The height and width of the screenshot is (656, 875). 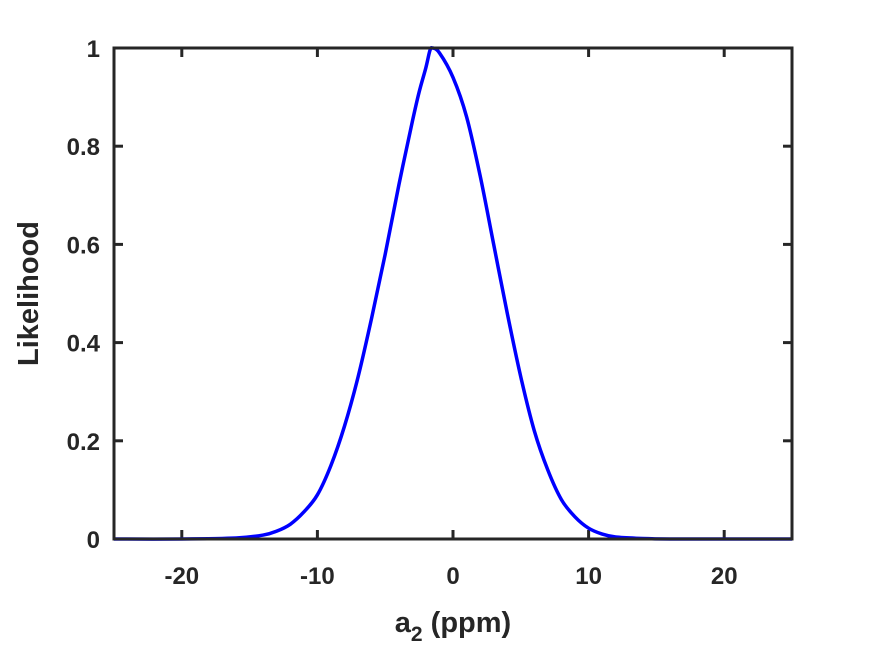 I want to click on x-axis-label: a2 (ppm), so click(x=453, y=626).